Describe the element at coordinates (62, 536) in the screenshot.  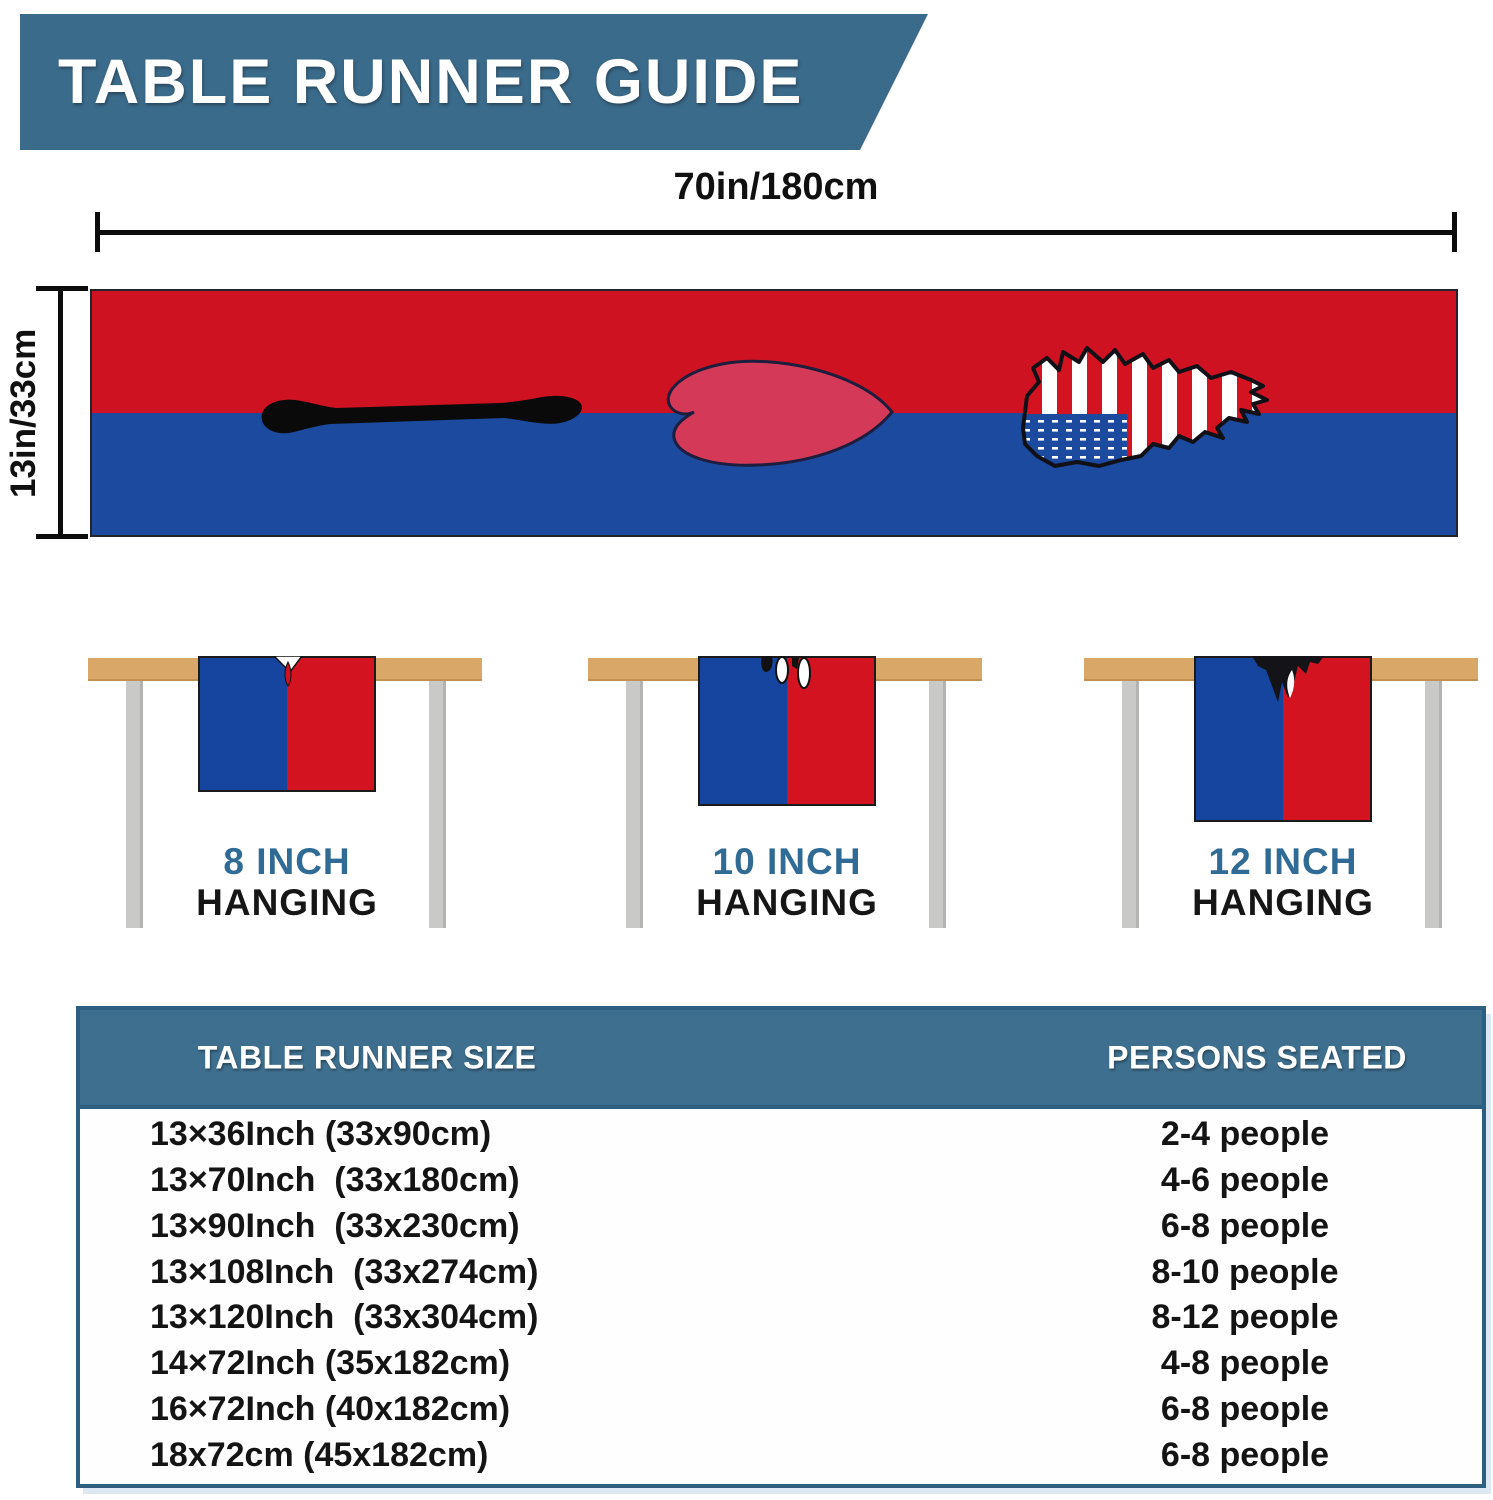
I see `width-dimension-cap-bottom` at that location.